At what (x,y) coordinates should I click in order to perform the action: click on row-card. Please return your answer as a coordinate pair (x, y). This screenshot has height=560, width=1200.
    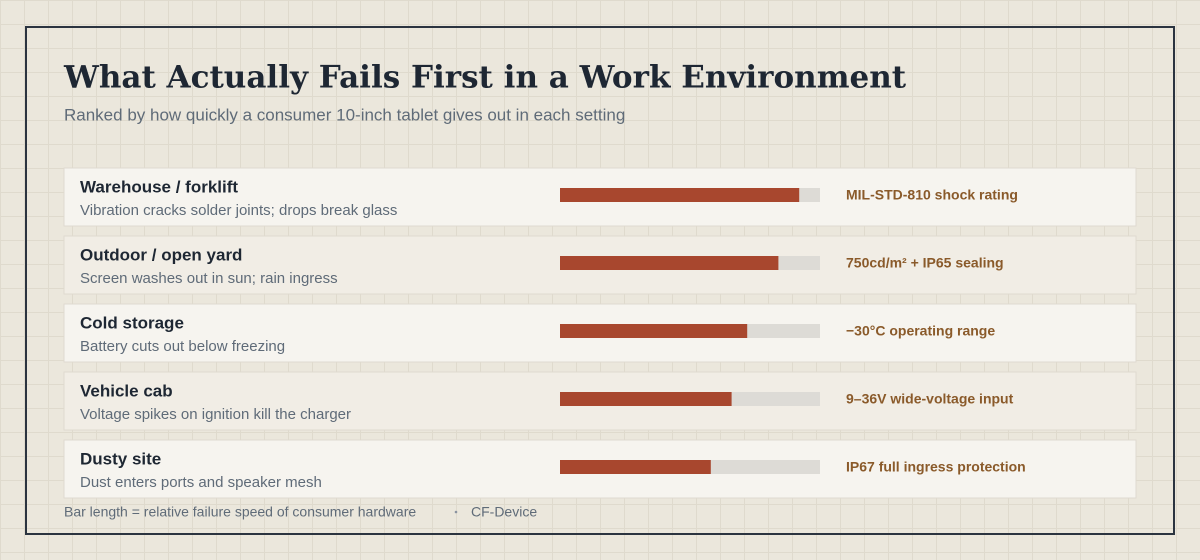
    Looking at the image, I should click on (600, 197).